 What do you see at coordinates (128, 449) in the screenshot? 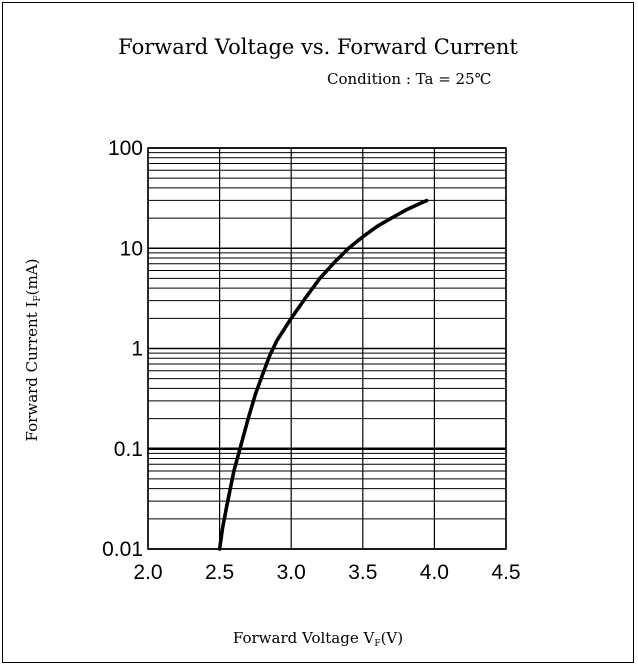
I see `y-tick-label: 0.1` at bounding box center [128, 449].